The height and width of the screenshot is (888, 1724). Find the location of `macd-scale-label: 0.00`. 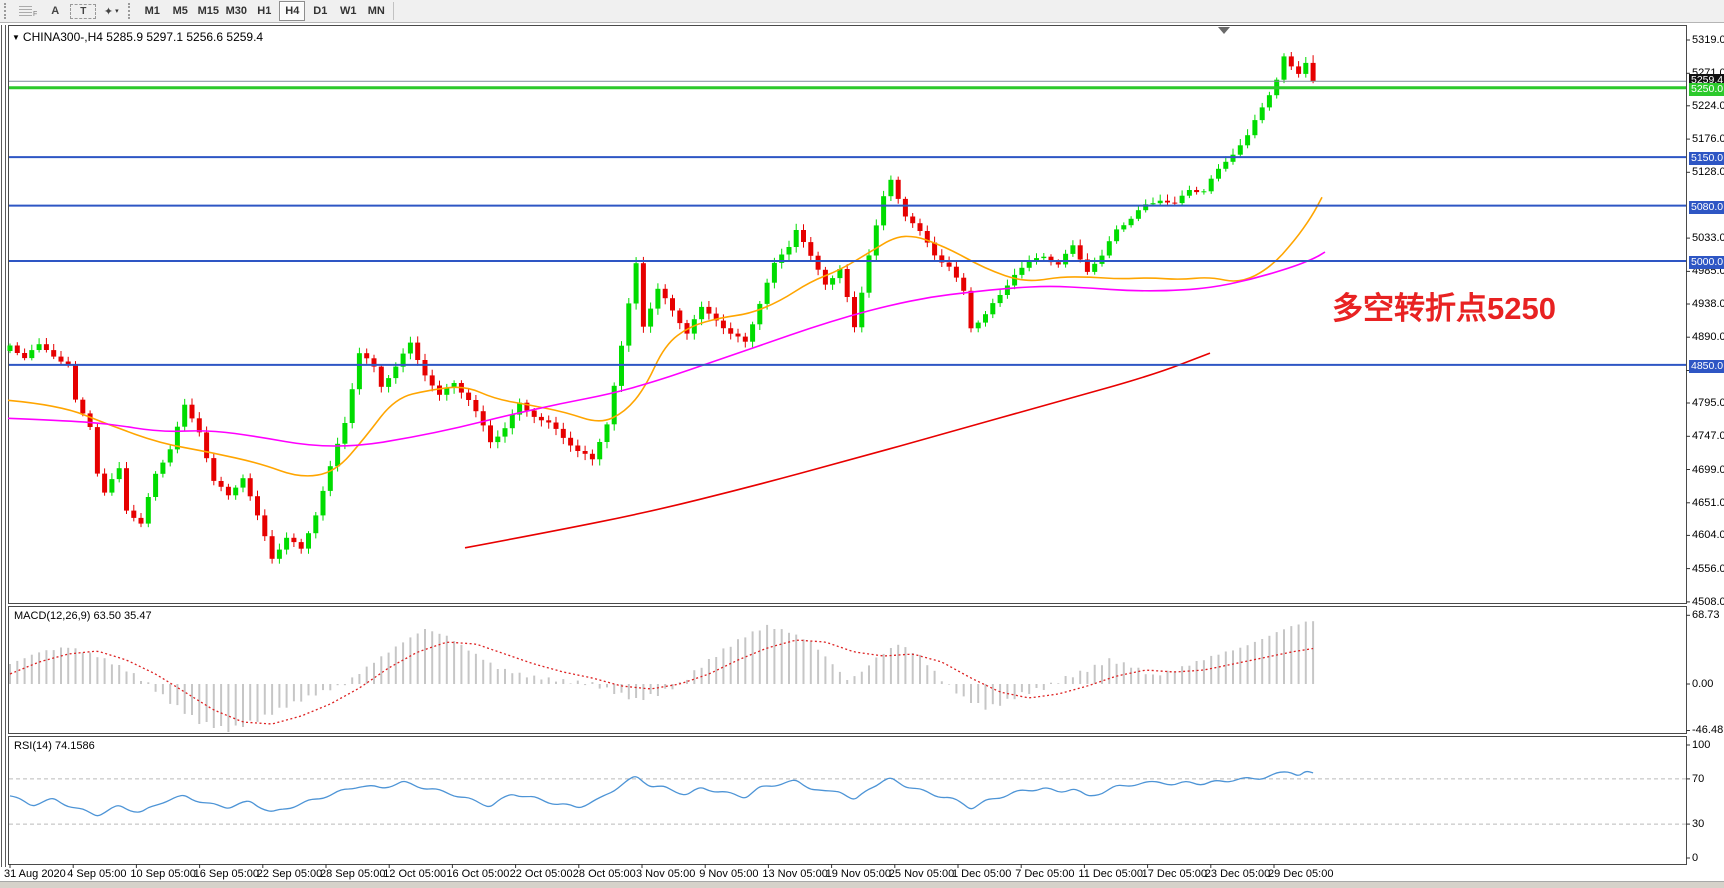

macd-scale-label: 0.00 is located at coordinates (1703, 684).